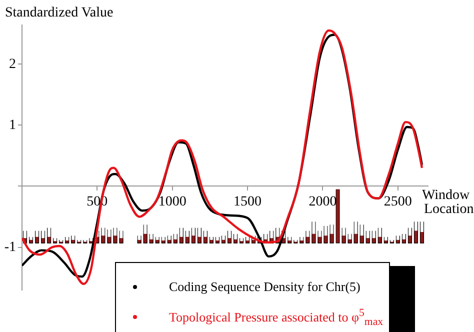 This screenshot has width=474, height=332. I want to click on y-axis-title: Standardized Value, so click(59, 13).